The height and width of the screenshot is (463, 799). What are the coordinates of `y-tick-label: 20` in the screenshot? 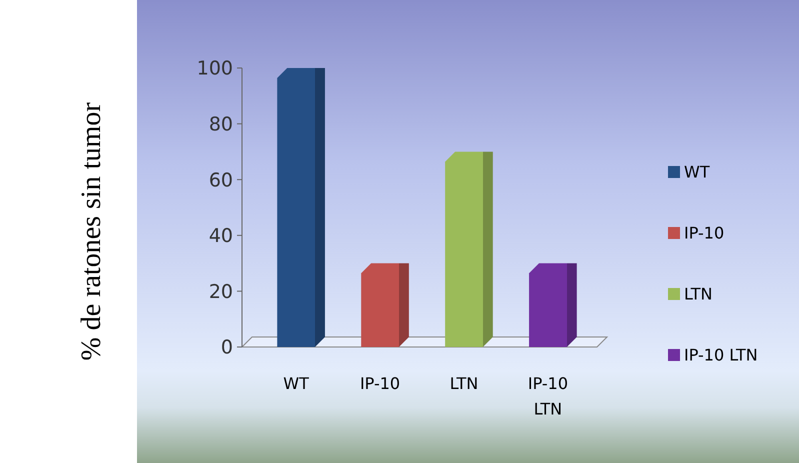 It's located at (220, 291).